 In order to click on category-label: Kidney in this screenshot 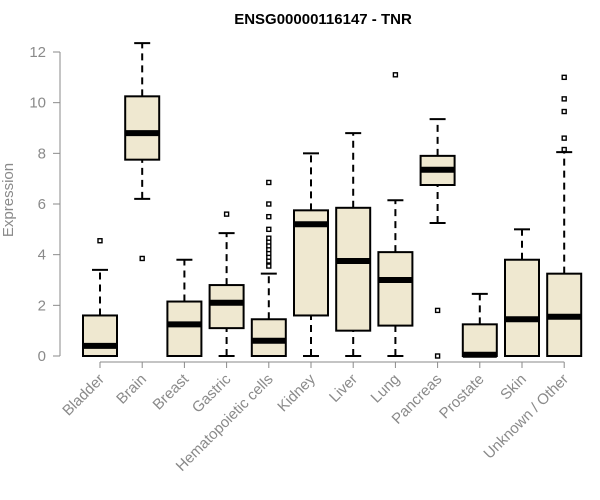, I will do `click(296, 392)`.